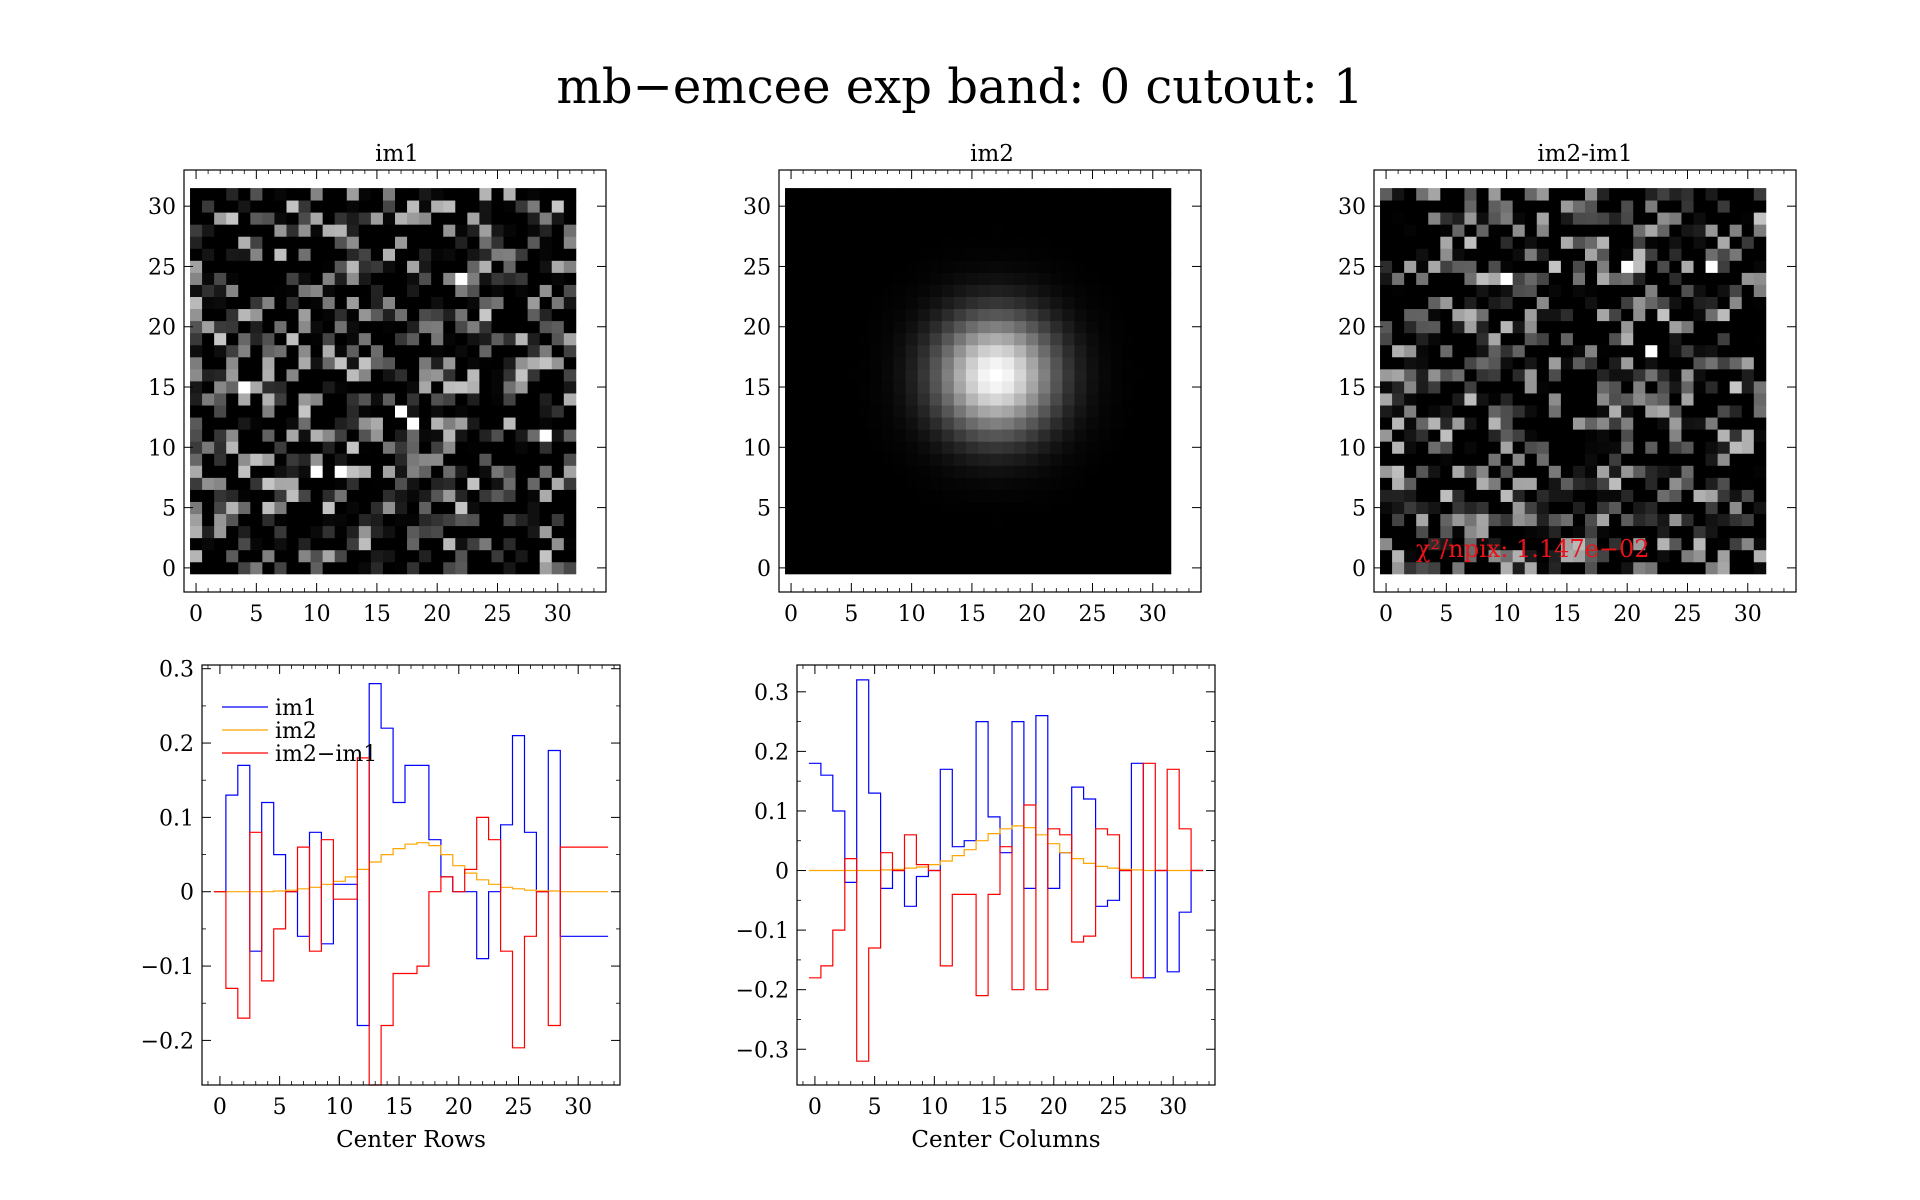 The width and height of the screenshot is (1920, 1200). Describe the element at coordinates (990, 381) in the screenshot. I see `plot-frame` at that location.